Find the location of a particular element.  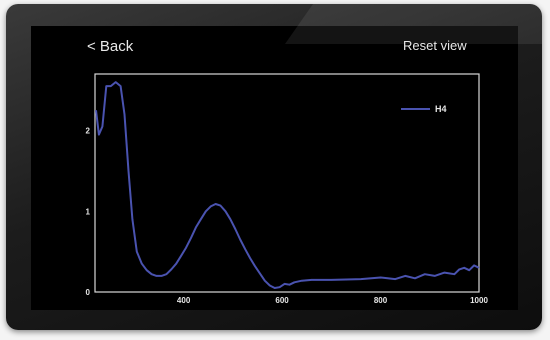

x-tick-label: 1000 is located at coordinates (479, 300).